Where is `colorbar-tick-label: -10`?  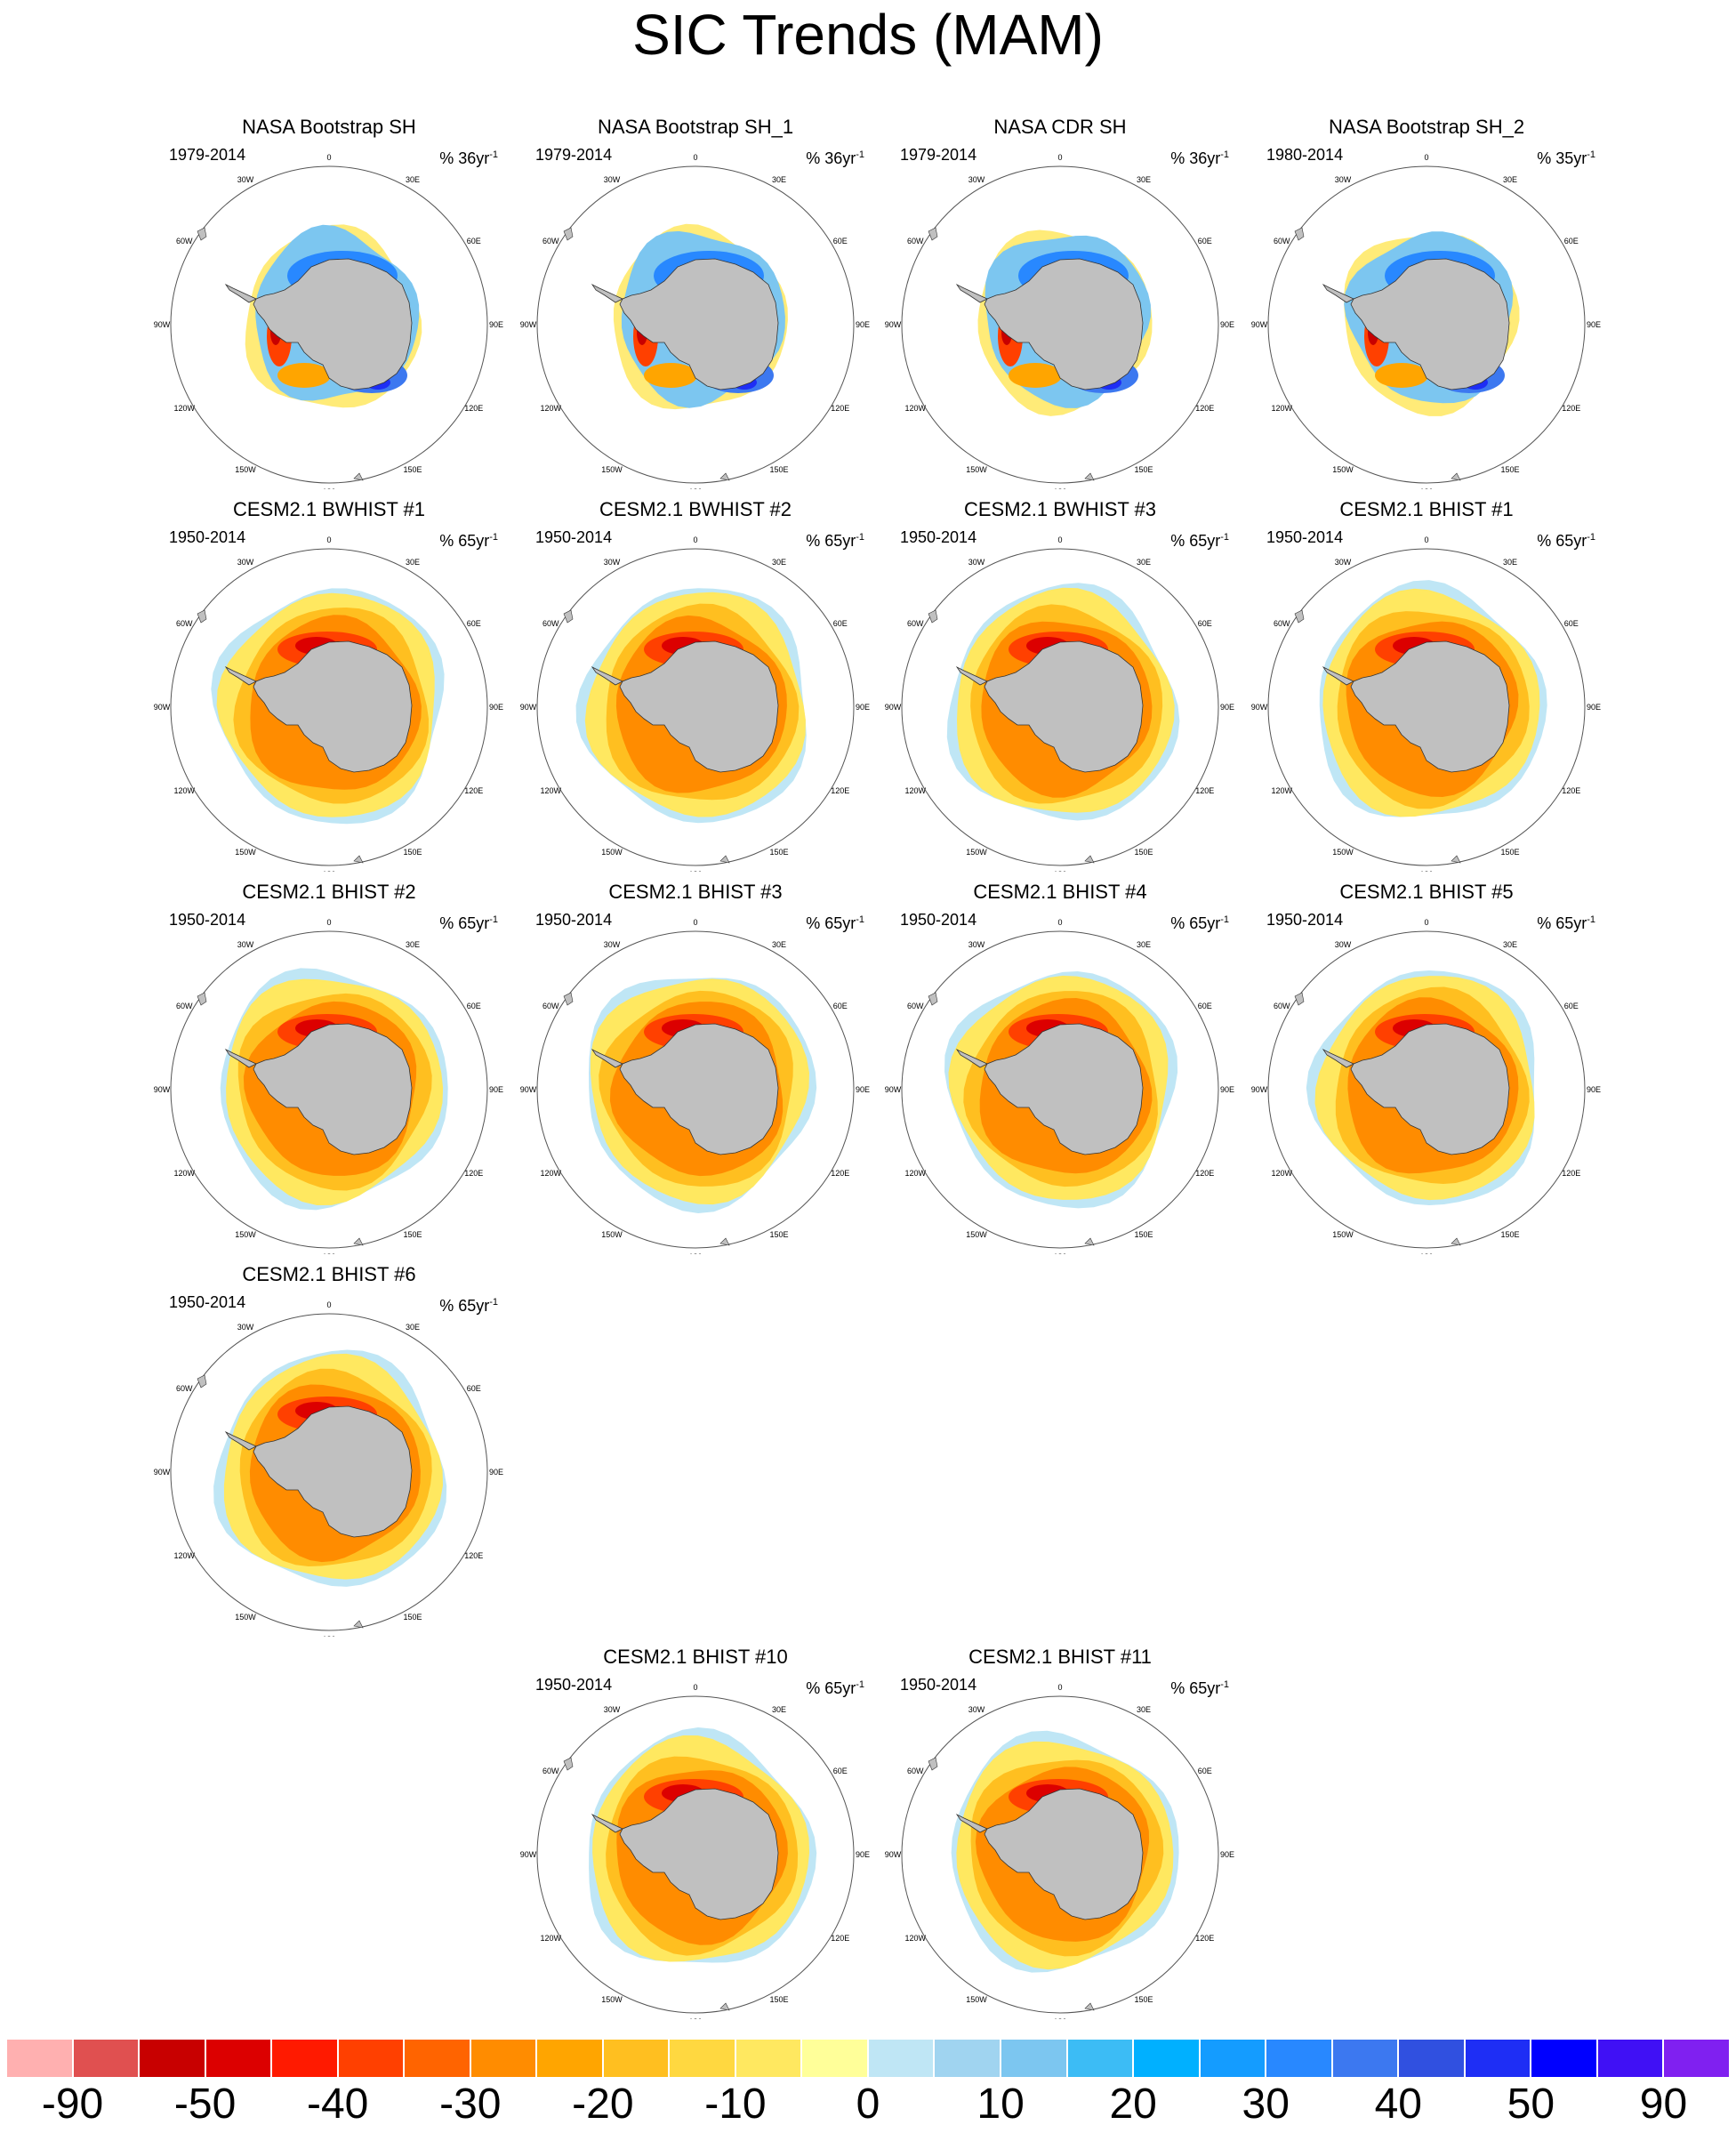 colorbar-tick-label: -10 is located at coordinates (735, 2104).